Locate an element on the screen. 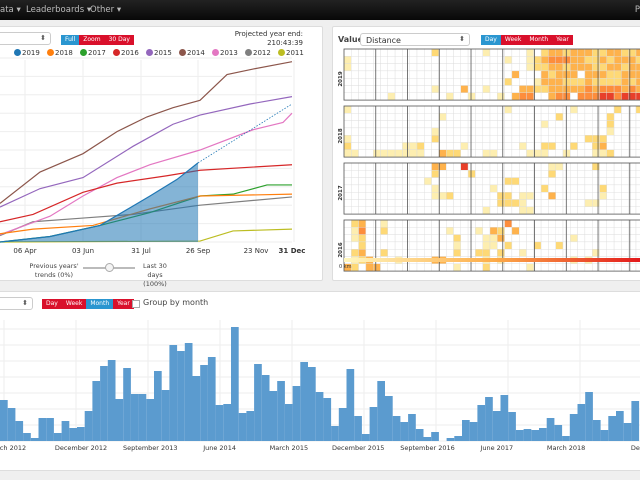  legend-item-2012: 2012 is located at coordinates (258, 53).